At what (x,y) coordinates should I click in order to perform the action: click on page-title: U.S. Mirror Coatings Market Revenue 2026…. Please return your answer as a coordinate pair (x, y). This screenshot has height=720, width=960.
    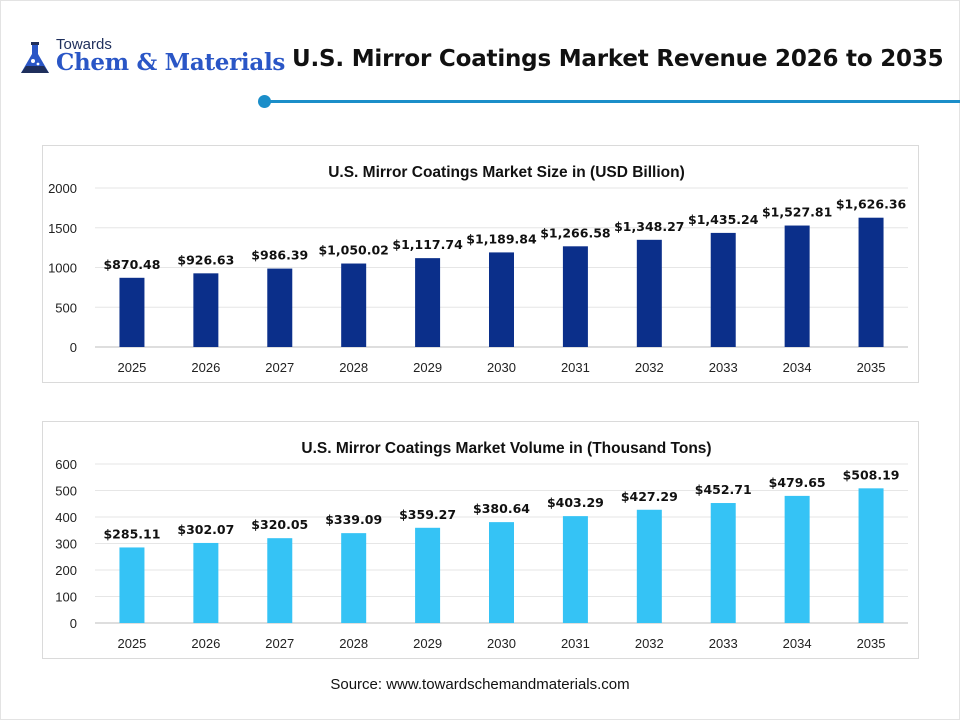
    Looking at the image, I should click on (618, 59).